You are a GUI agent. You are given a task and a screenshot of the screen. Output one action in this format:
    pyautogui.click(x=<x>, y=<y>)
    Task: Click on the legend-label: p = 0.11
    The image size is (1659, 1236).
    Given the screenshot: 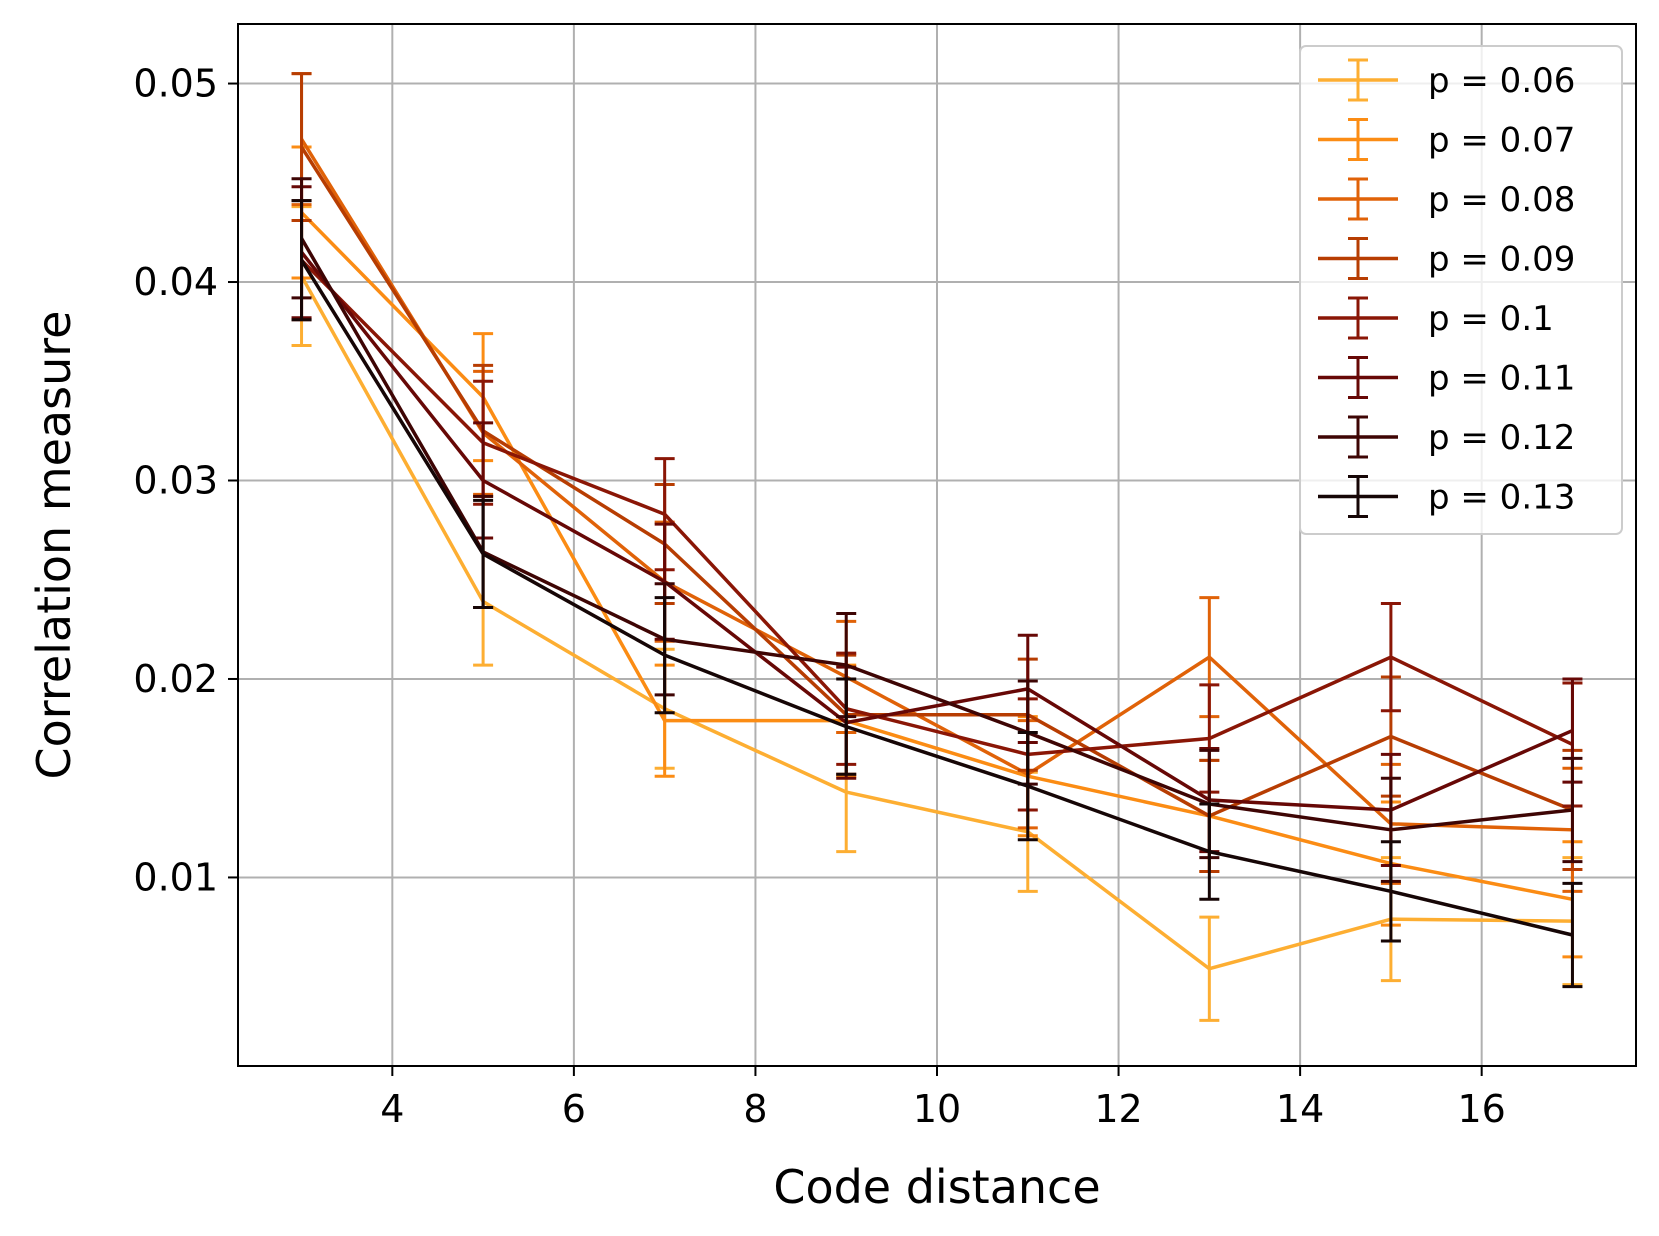 What is the action you would take?
    pyautogui.click(x=1501, y=379)
    